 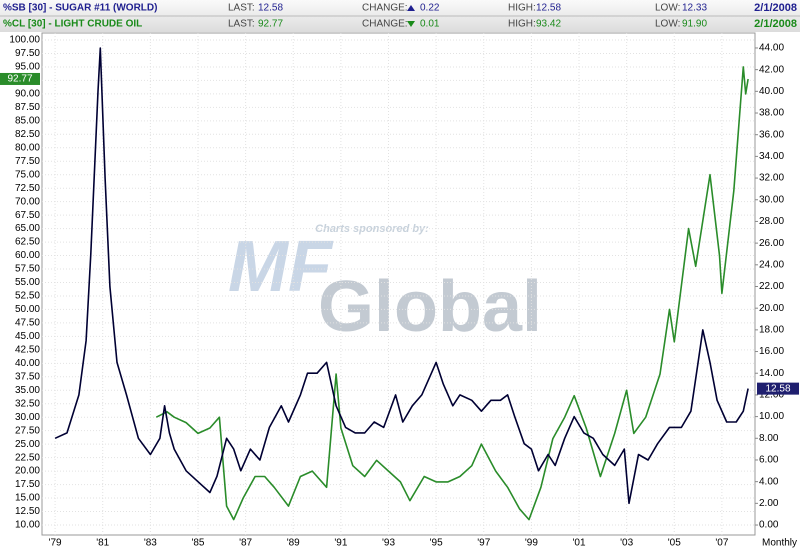 I want to click on last-value-box, so click(x=778, y=388).